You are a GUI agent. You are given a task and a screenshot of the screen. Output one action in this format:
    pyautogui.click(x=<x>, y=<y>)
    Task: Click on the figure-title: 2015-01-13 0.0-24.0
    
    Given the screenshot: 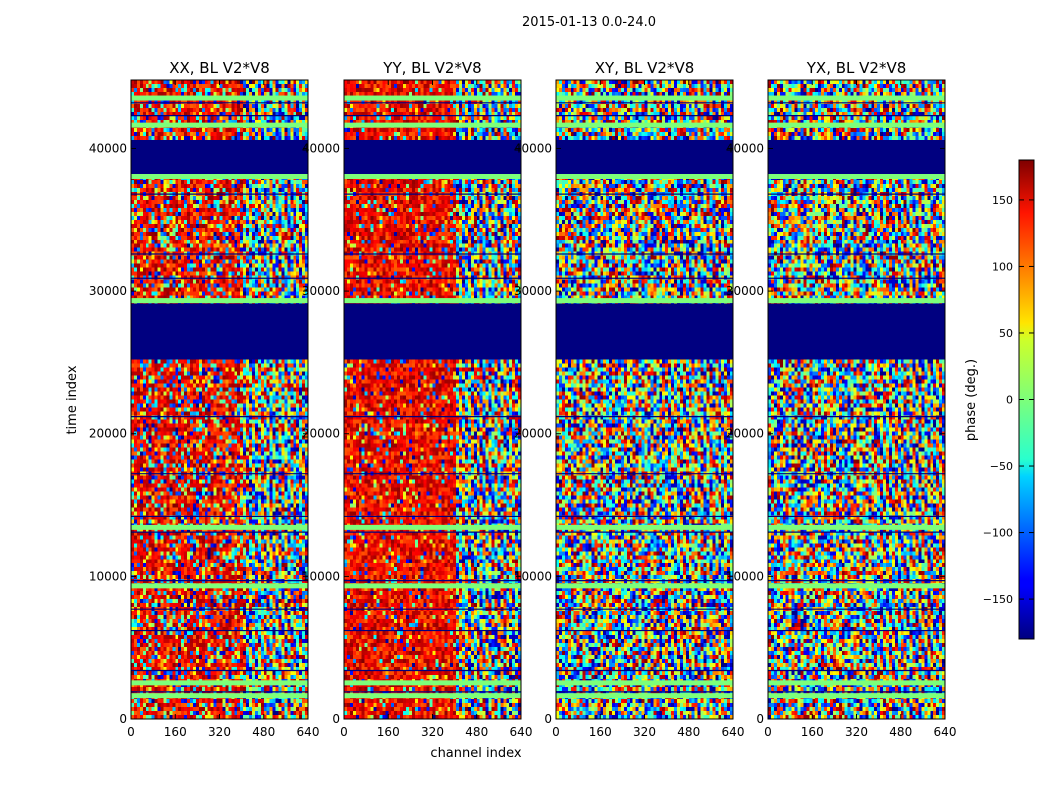 What is the action you would take?
    pyautogui.click(x=589, y=22)
    